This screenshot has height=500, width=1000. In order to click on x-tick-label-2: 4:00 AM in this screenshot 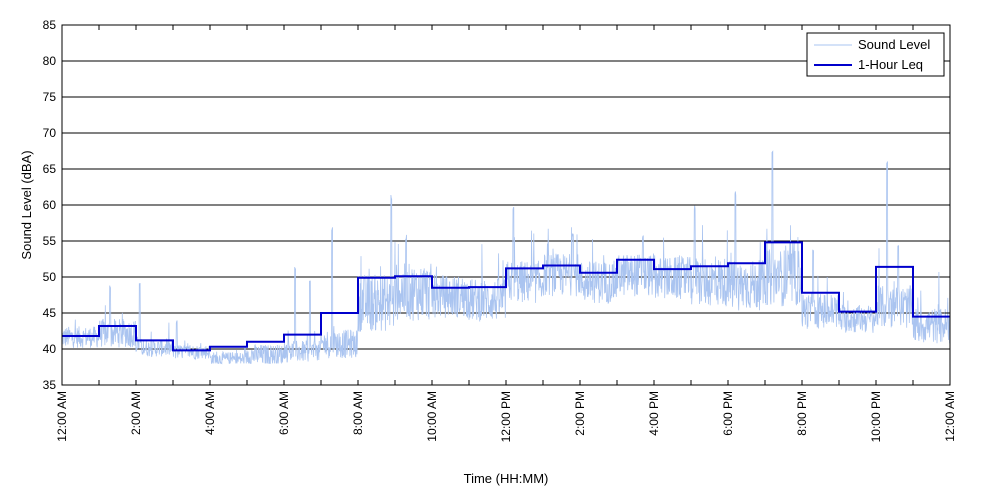, I will do `click(210, 413)`.